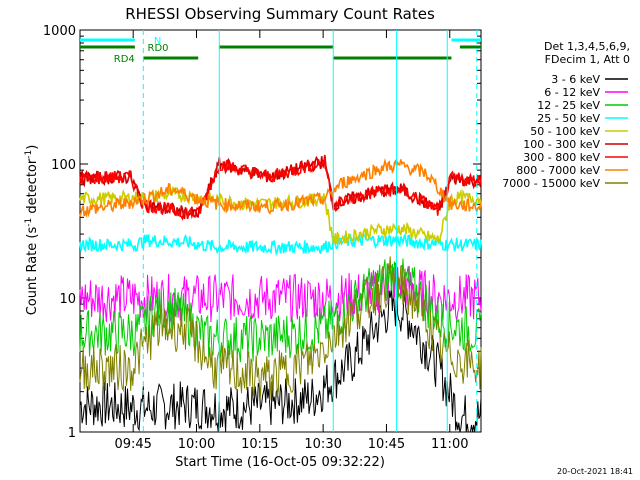 Image resolution: width=640 pixels, height=480 pixels. What do you see at coordinates (59, 31) in the screenshot?
I see `y-tick-label: 1000` at bounding box center [59, 31].